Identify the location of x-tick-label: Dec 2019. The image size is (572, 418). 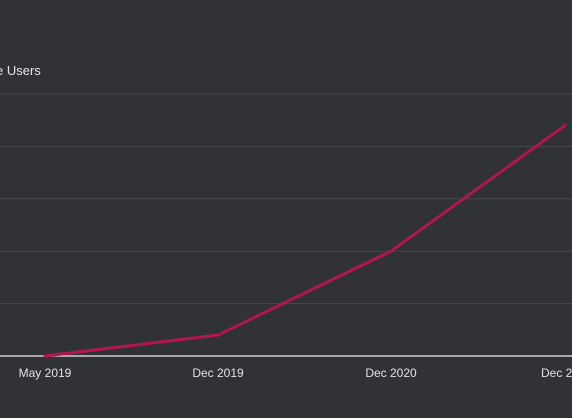
(218, 373).